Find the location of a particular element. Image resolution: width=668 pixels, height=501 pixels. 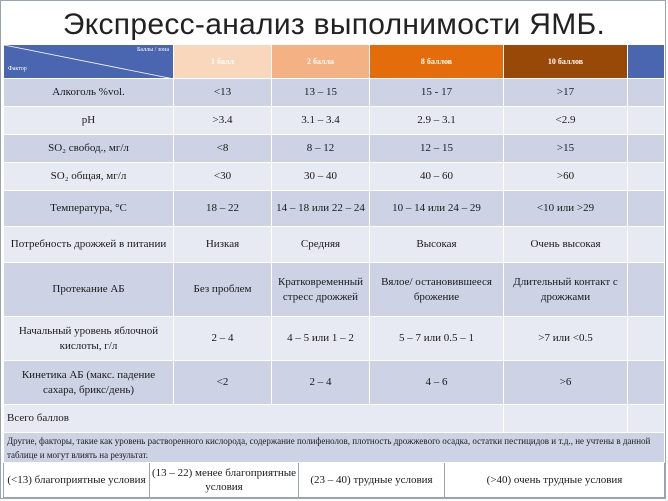

row-label: SO₂ общая, мг/л is located at coordinates (88, 176).